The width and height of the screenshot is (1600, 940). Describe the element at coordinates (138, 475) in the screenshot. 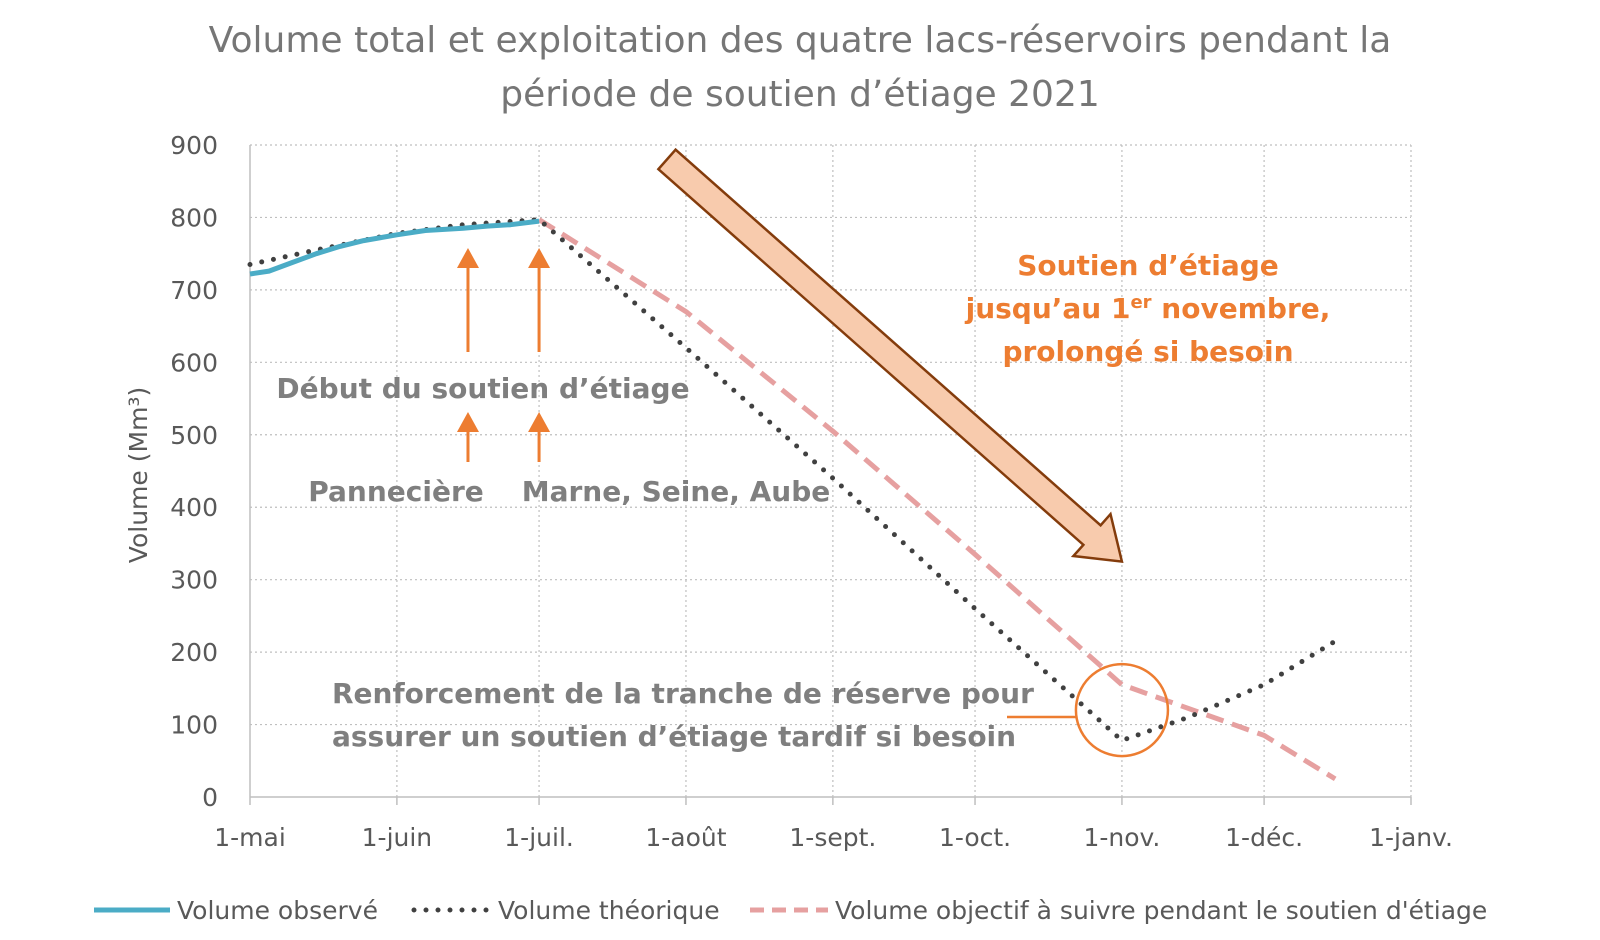

I see `y-axis-label: Volume (Mm³)` at that location.